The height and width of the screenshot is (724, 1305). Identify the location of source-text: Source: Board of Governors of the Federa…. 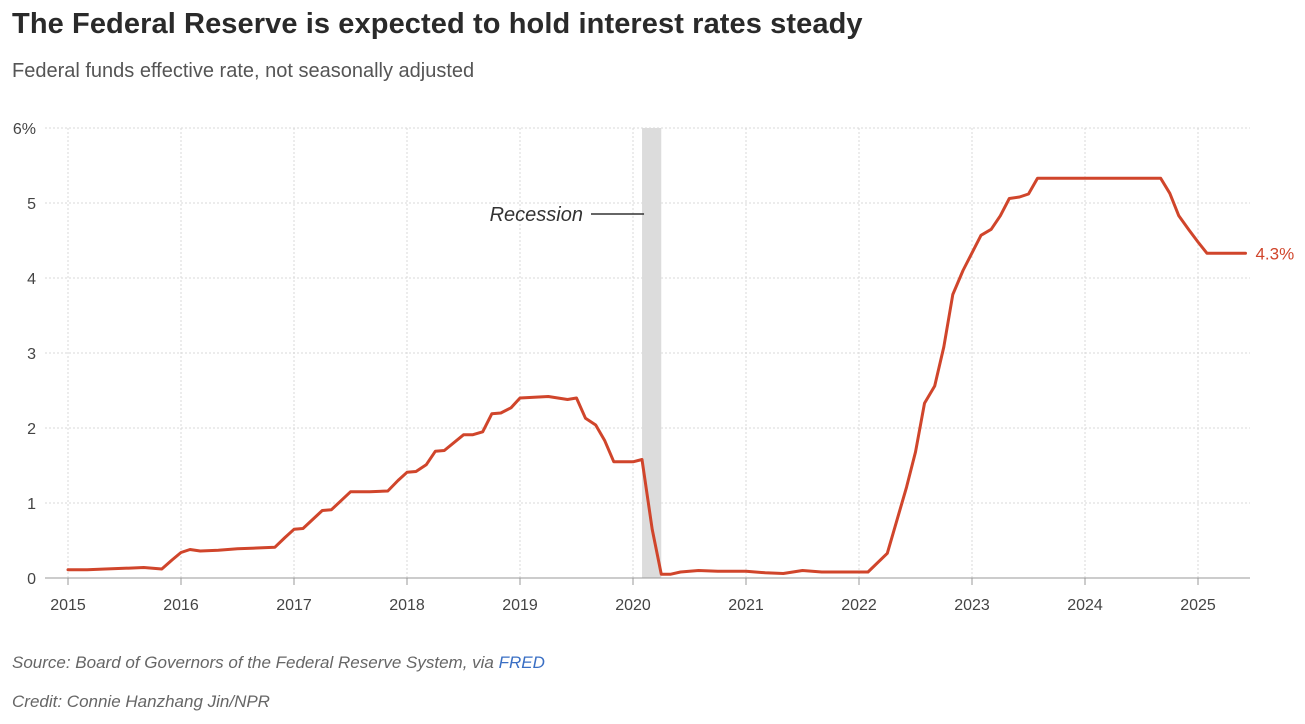
(255, 662).